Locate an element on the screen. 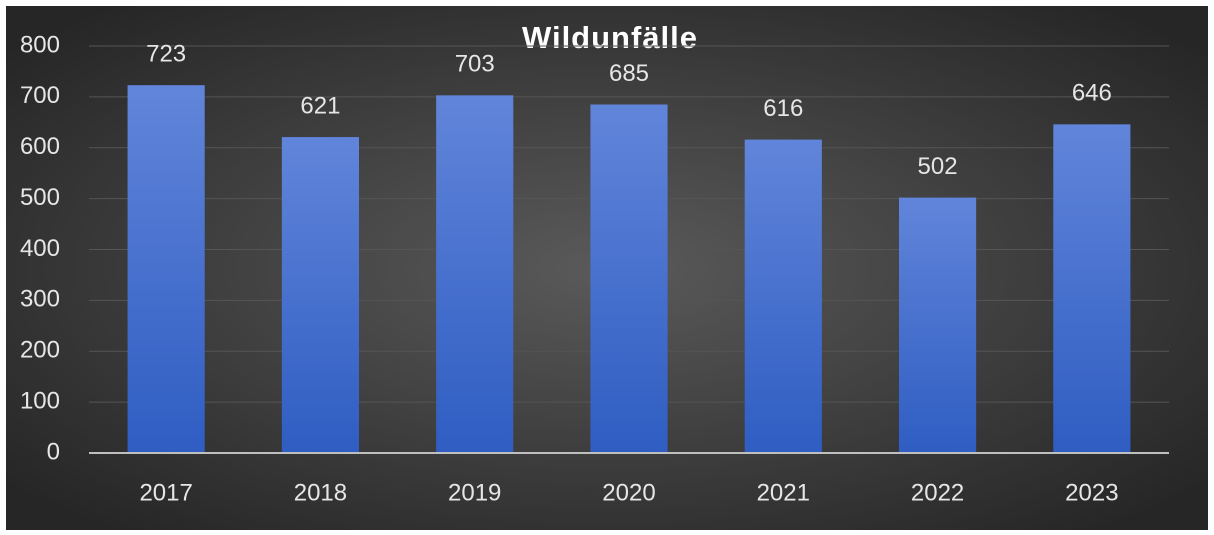 The width and height of the screenshot is (1214, 535). y-tick-label: 700 is located at coordinates (40, 95).